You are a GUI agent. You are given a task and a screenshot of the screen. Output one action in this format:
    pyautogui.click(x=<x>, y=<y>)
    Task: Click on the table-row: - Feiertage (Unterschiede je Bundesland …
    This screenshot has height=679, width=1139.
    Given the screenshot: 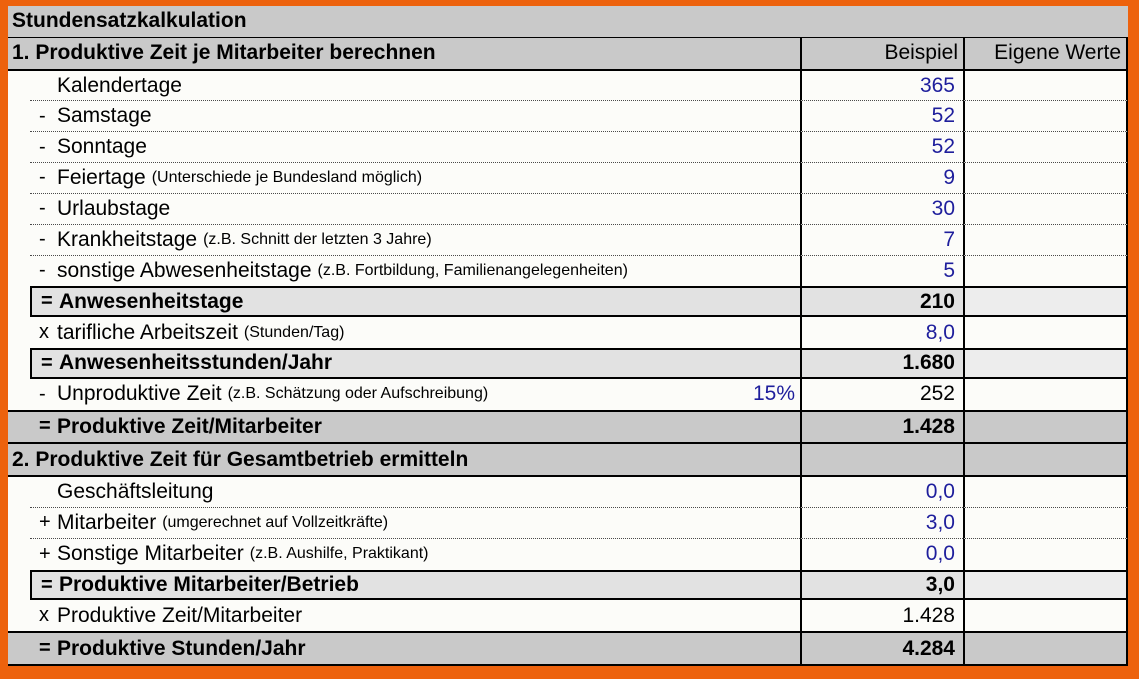 What is the action you would take?
    pyautogui.click(x=568, y=178)
    